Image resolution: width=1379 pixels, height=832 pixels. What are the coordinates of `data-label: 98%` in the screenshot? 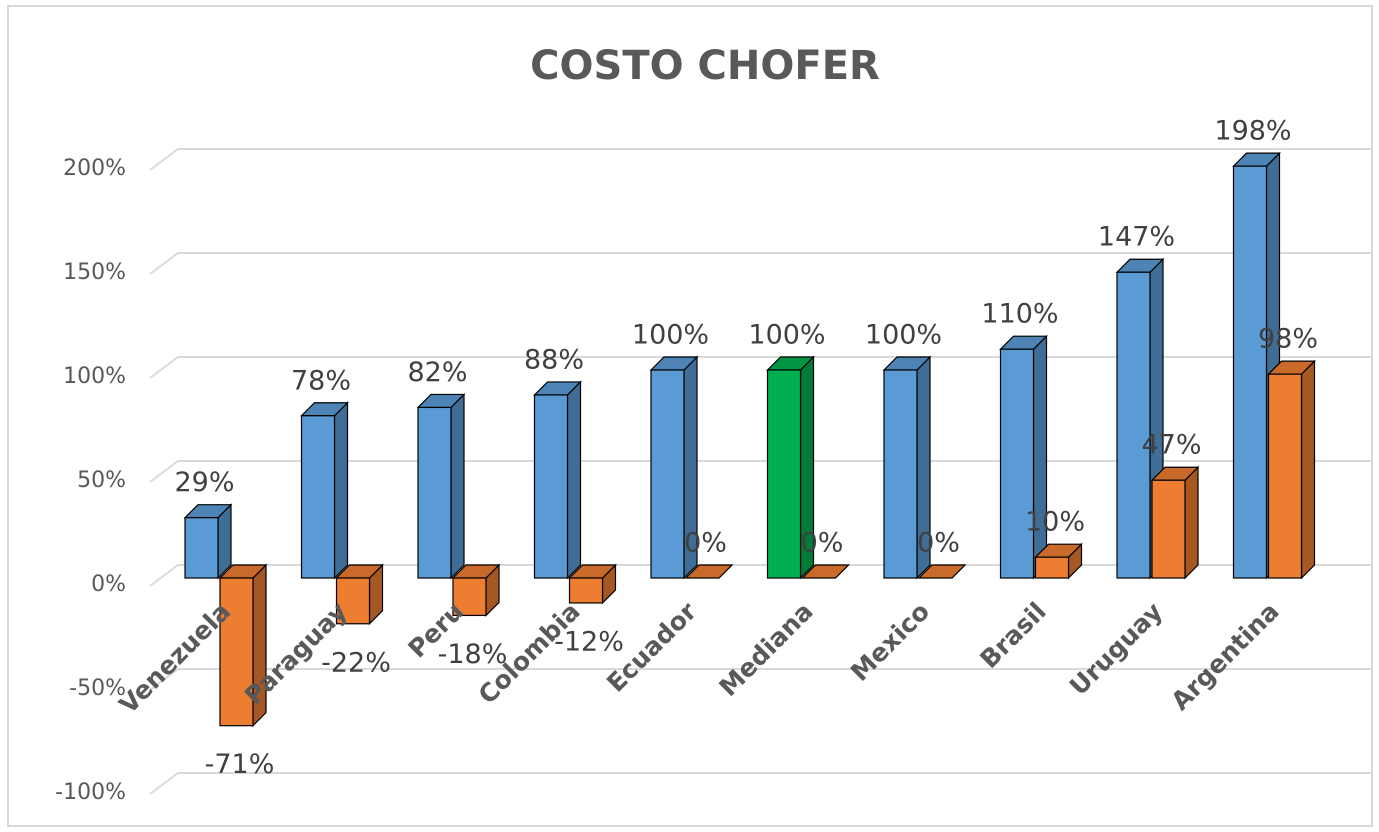 It's located at (1288, 339).